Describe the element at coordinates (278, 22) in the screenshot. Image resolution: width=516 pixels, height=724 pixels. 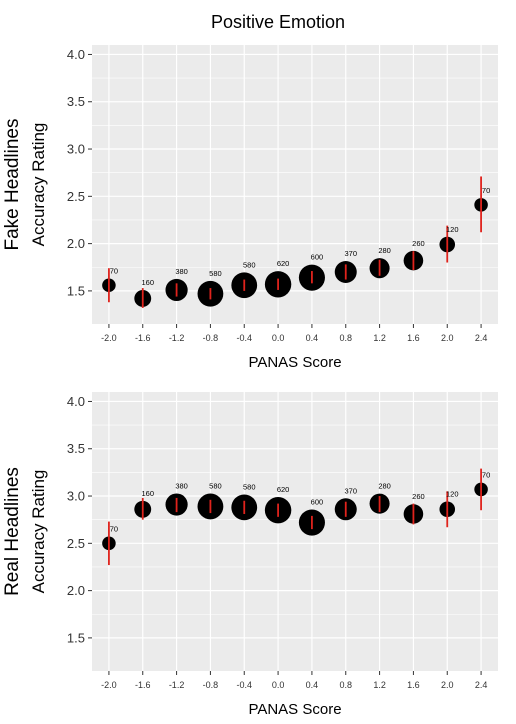
I see `figure-title: Positive Emotion` at that location.